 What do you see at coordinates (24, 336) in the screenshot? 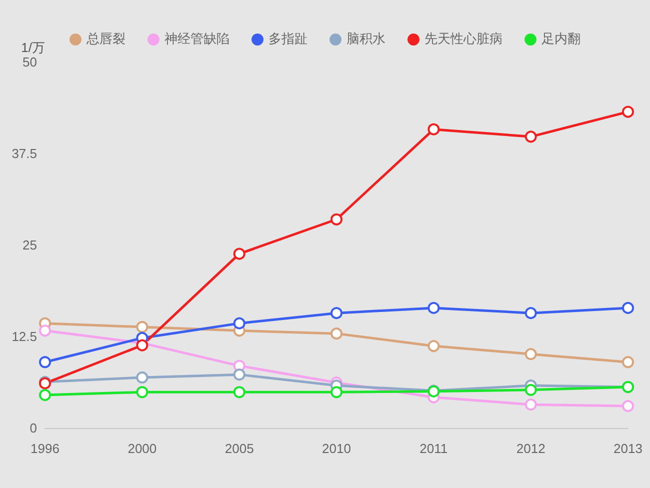
I see `y-tick-label: 12.5` at bounding box center [24, 336].